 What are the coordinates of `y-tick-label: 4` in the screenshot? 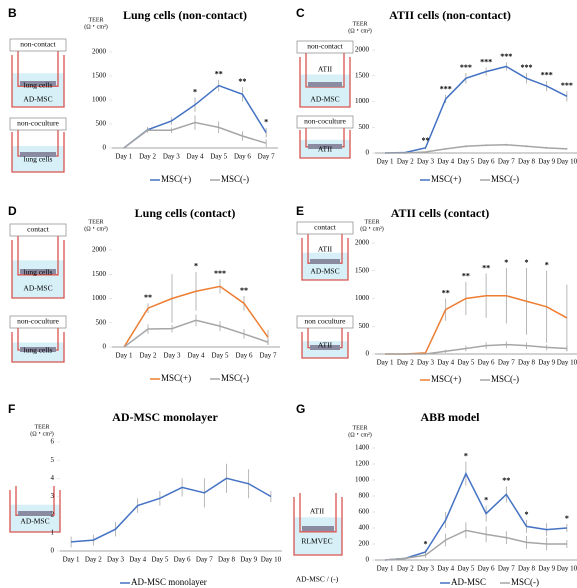 It's located at (53, 478).